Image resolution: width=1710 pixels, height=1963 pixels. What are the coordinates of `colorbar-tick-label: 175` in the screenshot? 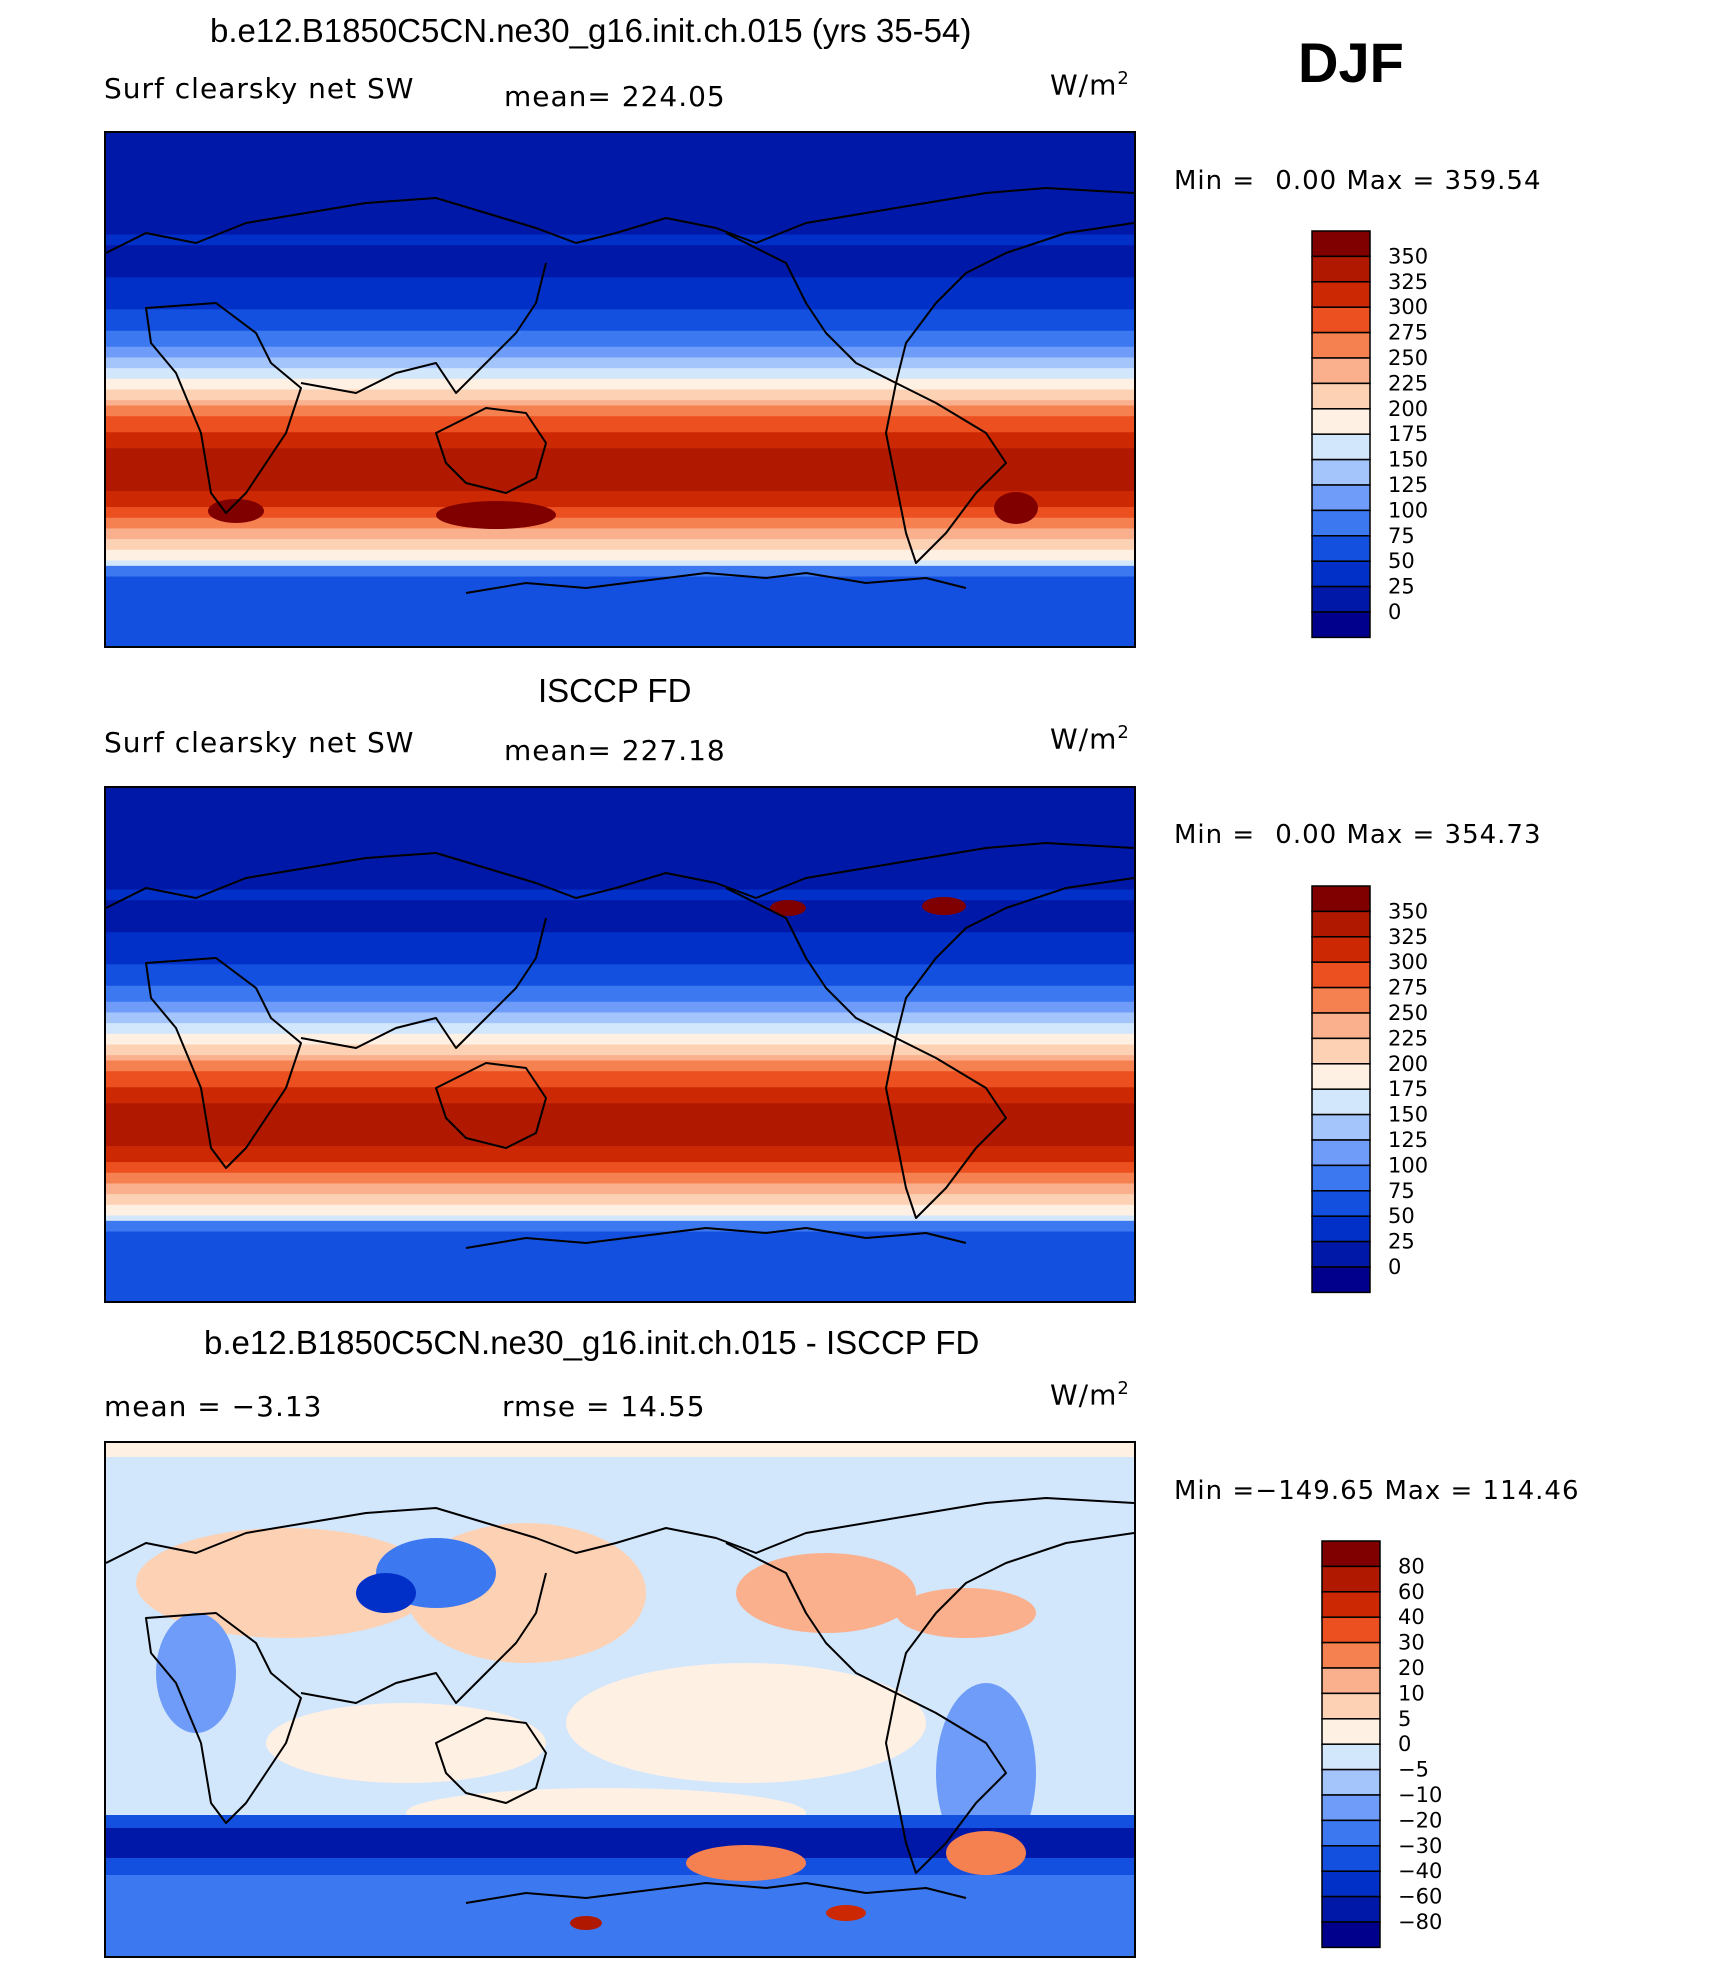 It's located at (1408, 1089).